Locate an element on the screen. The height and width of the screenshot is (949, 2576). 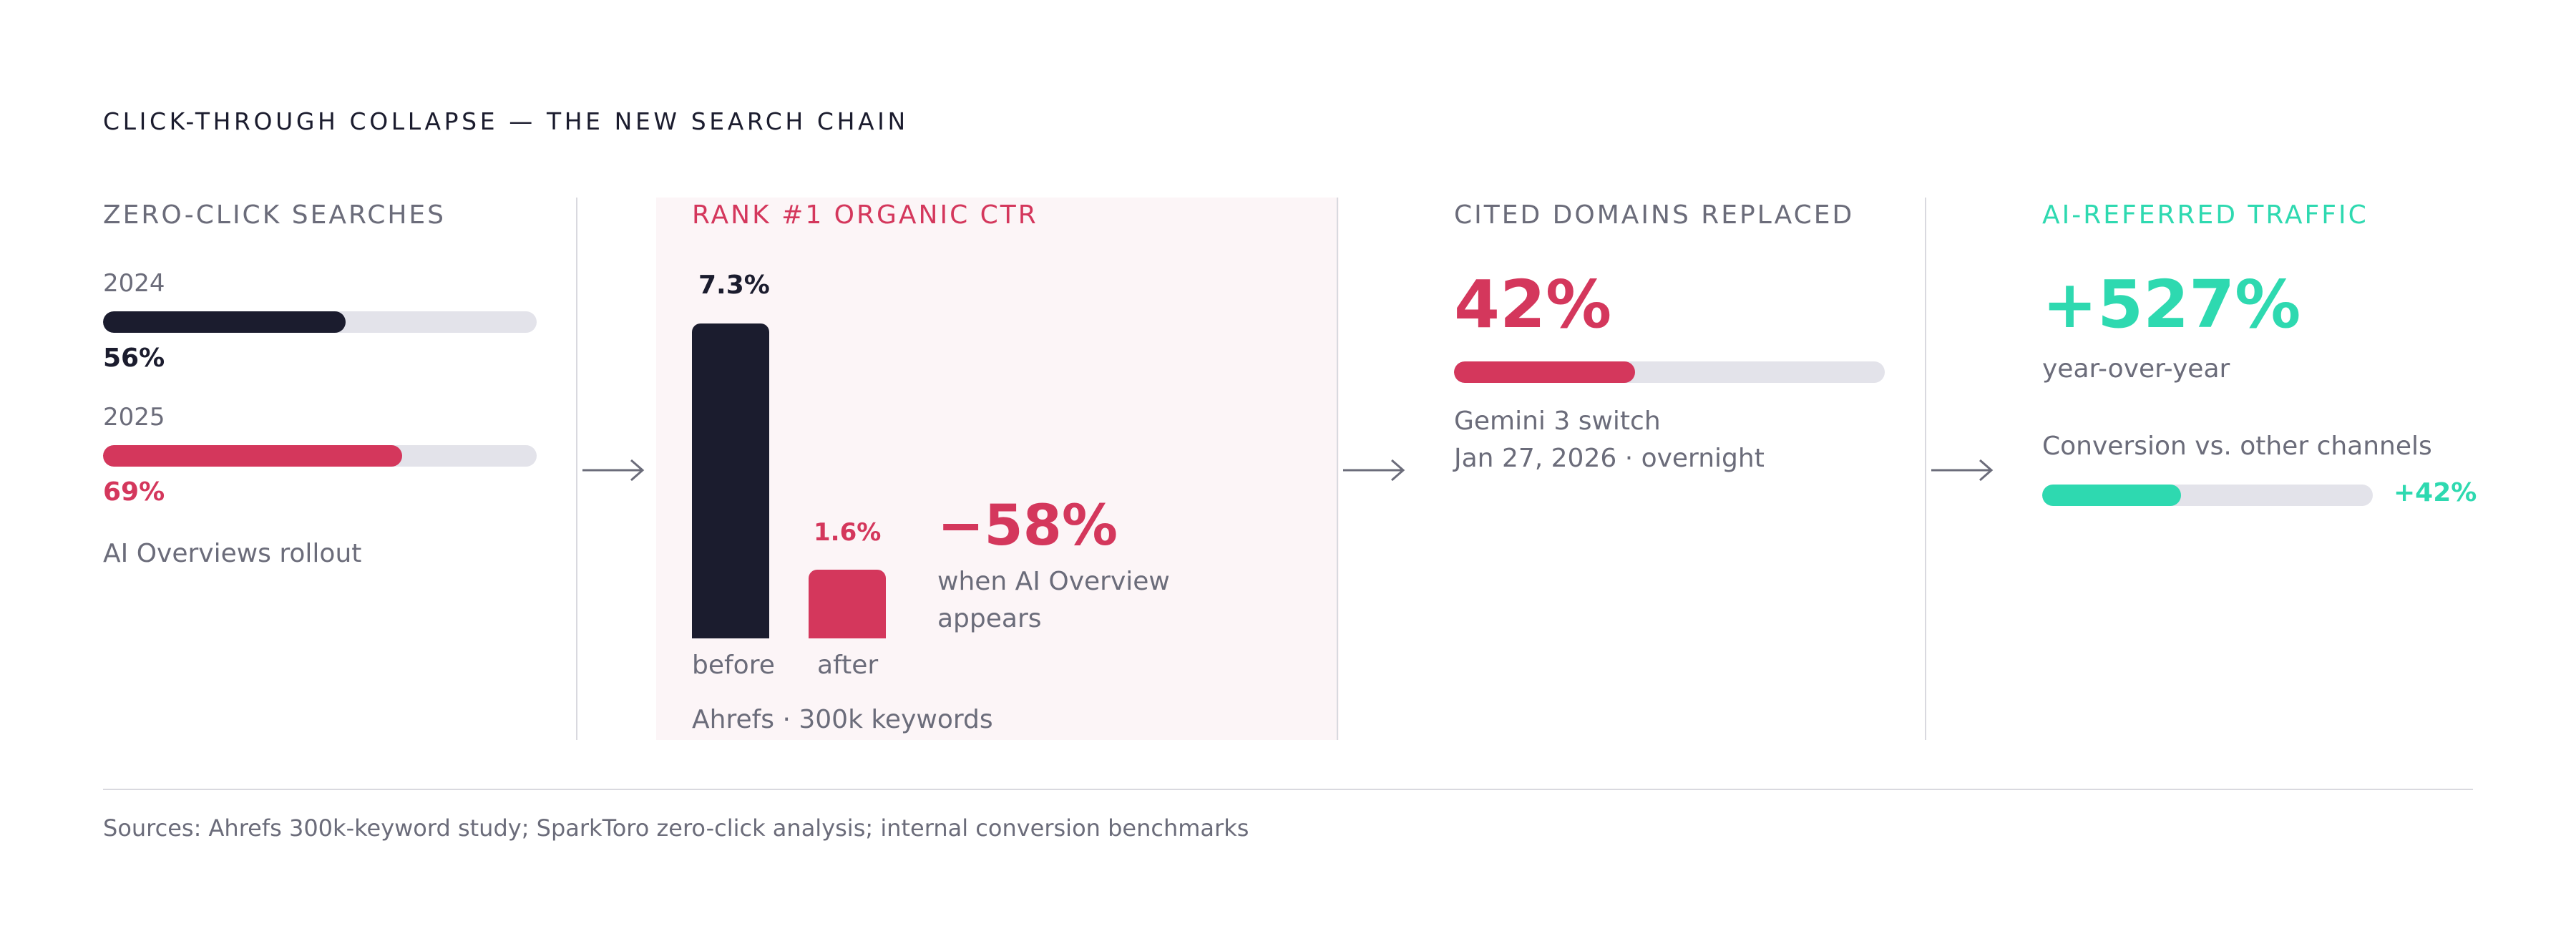
ctr-before-label: before is located at coordinates (733, 665).